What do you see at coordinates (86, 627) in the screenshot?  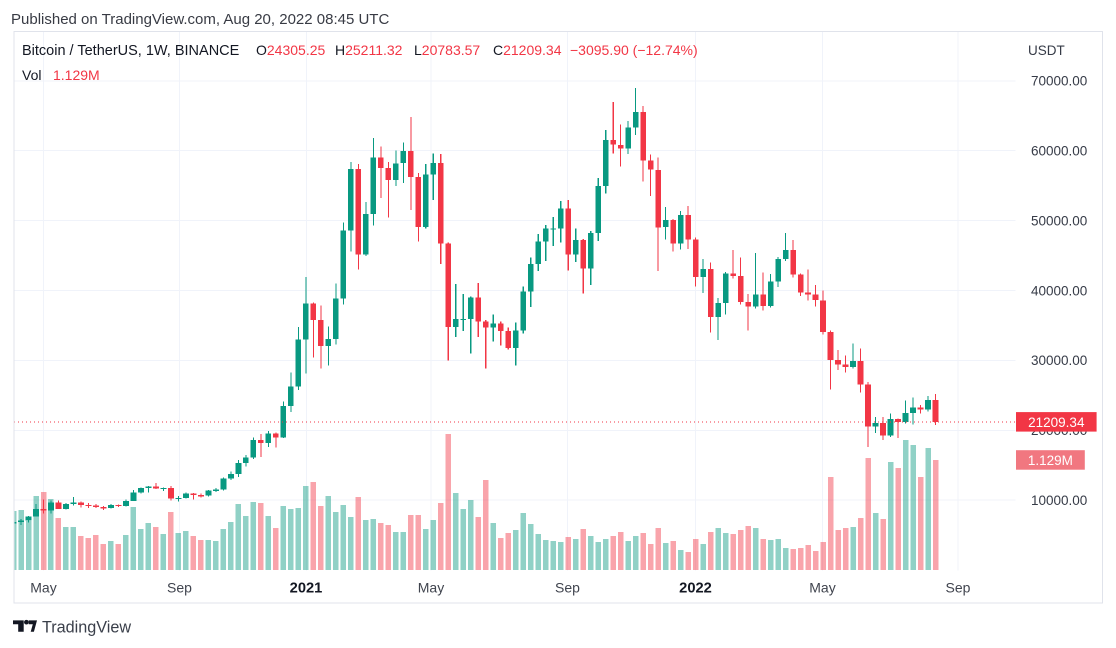 I see `svg-text: TradingView` at bounding box center [86, 627].